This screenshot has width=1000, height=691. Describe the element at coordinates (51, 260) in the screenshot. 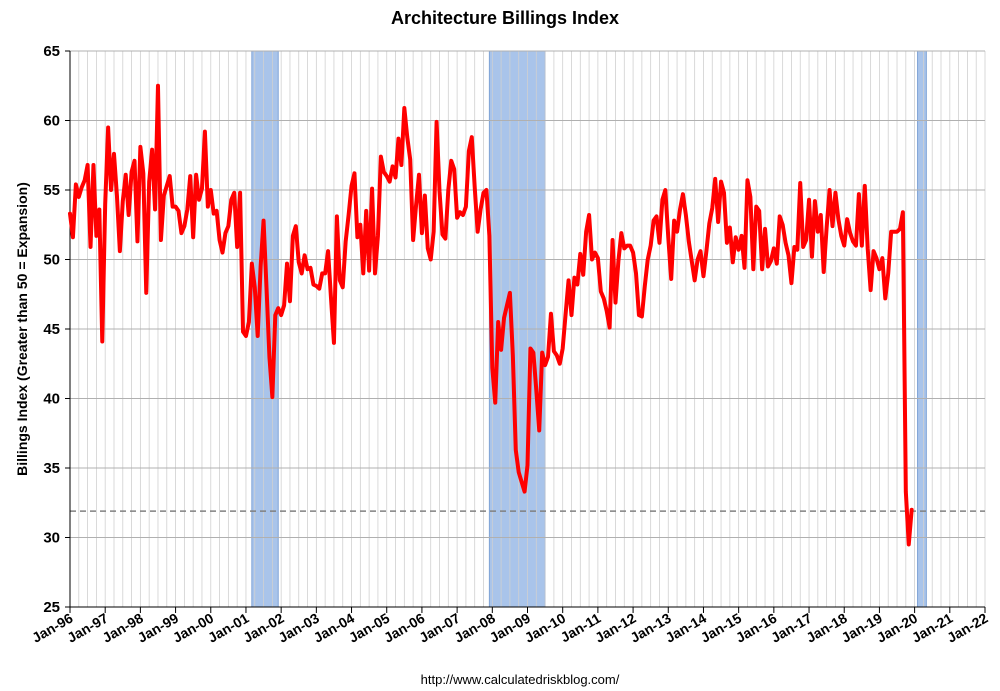

I see `y-tick-label: 50` at that location.